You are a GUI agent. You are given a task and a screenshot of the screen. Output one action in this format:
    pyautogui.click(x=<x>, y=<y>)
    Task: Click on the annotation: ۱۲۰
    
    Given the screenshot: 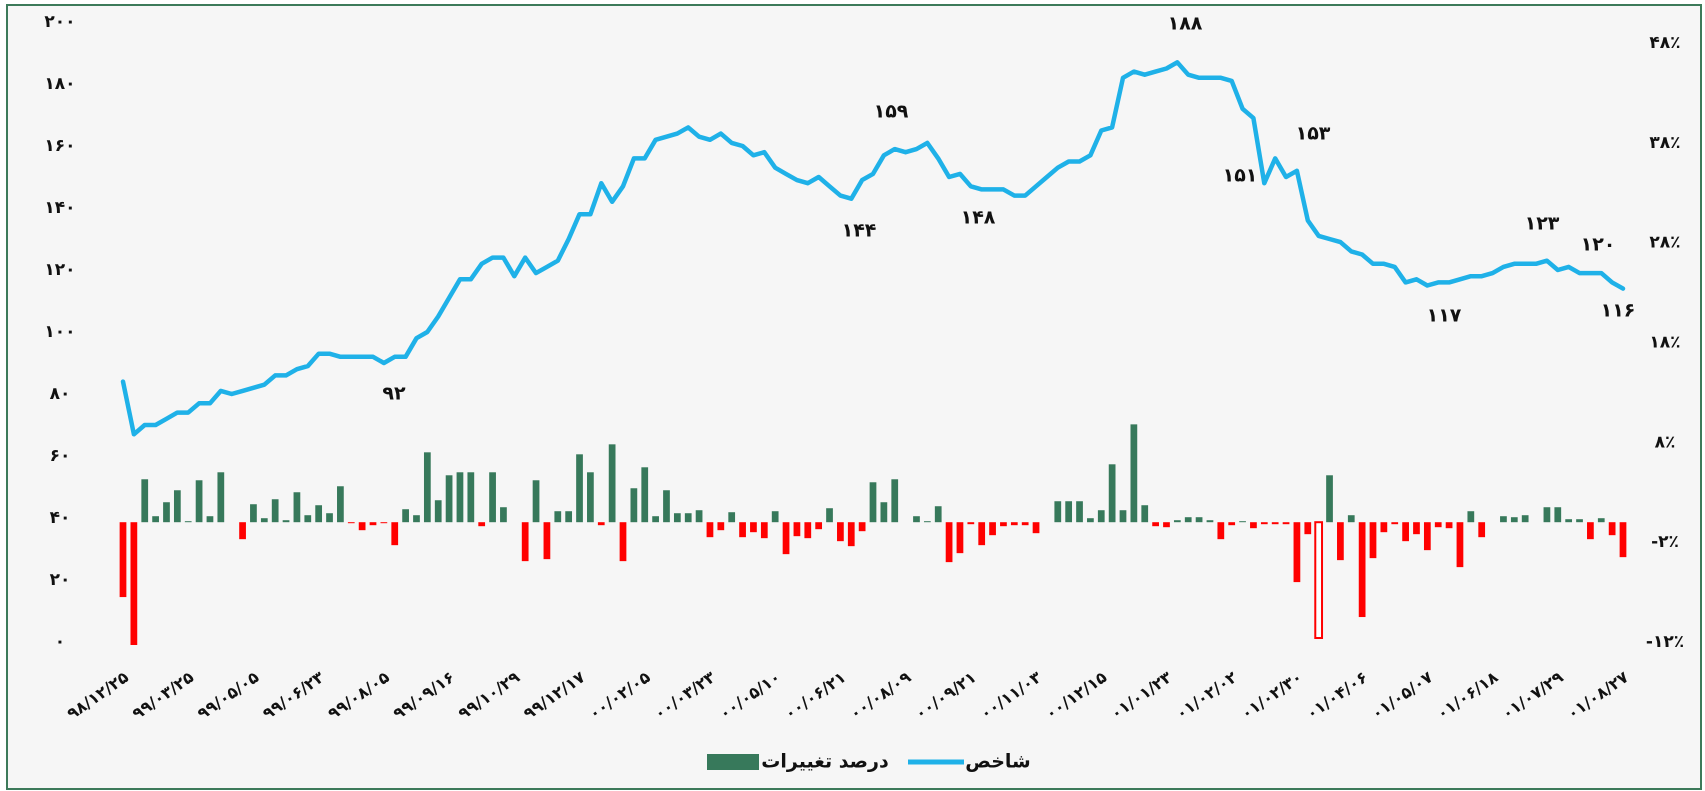 What is the action you would take?
    pyautogui.click(x=1598, y=245)
    